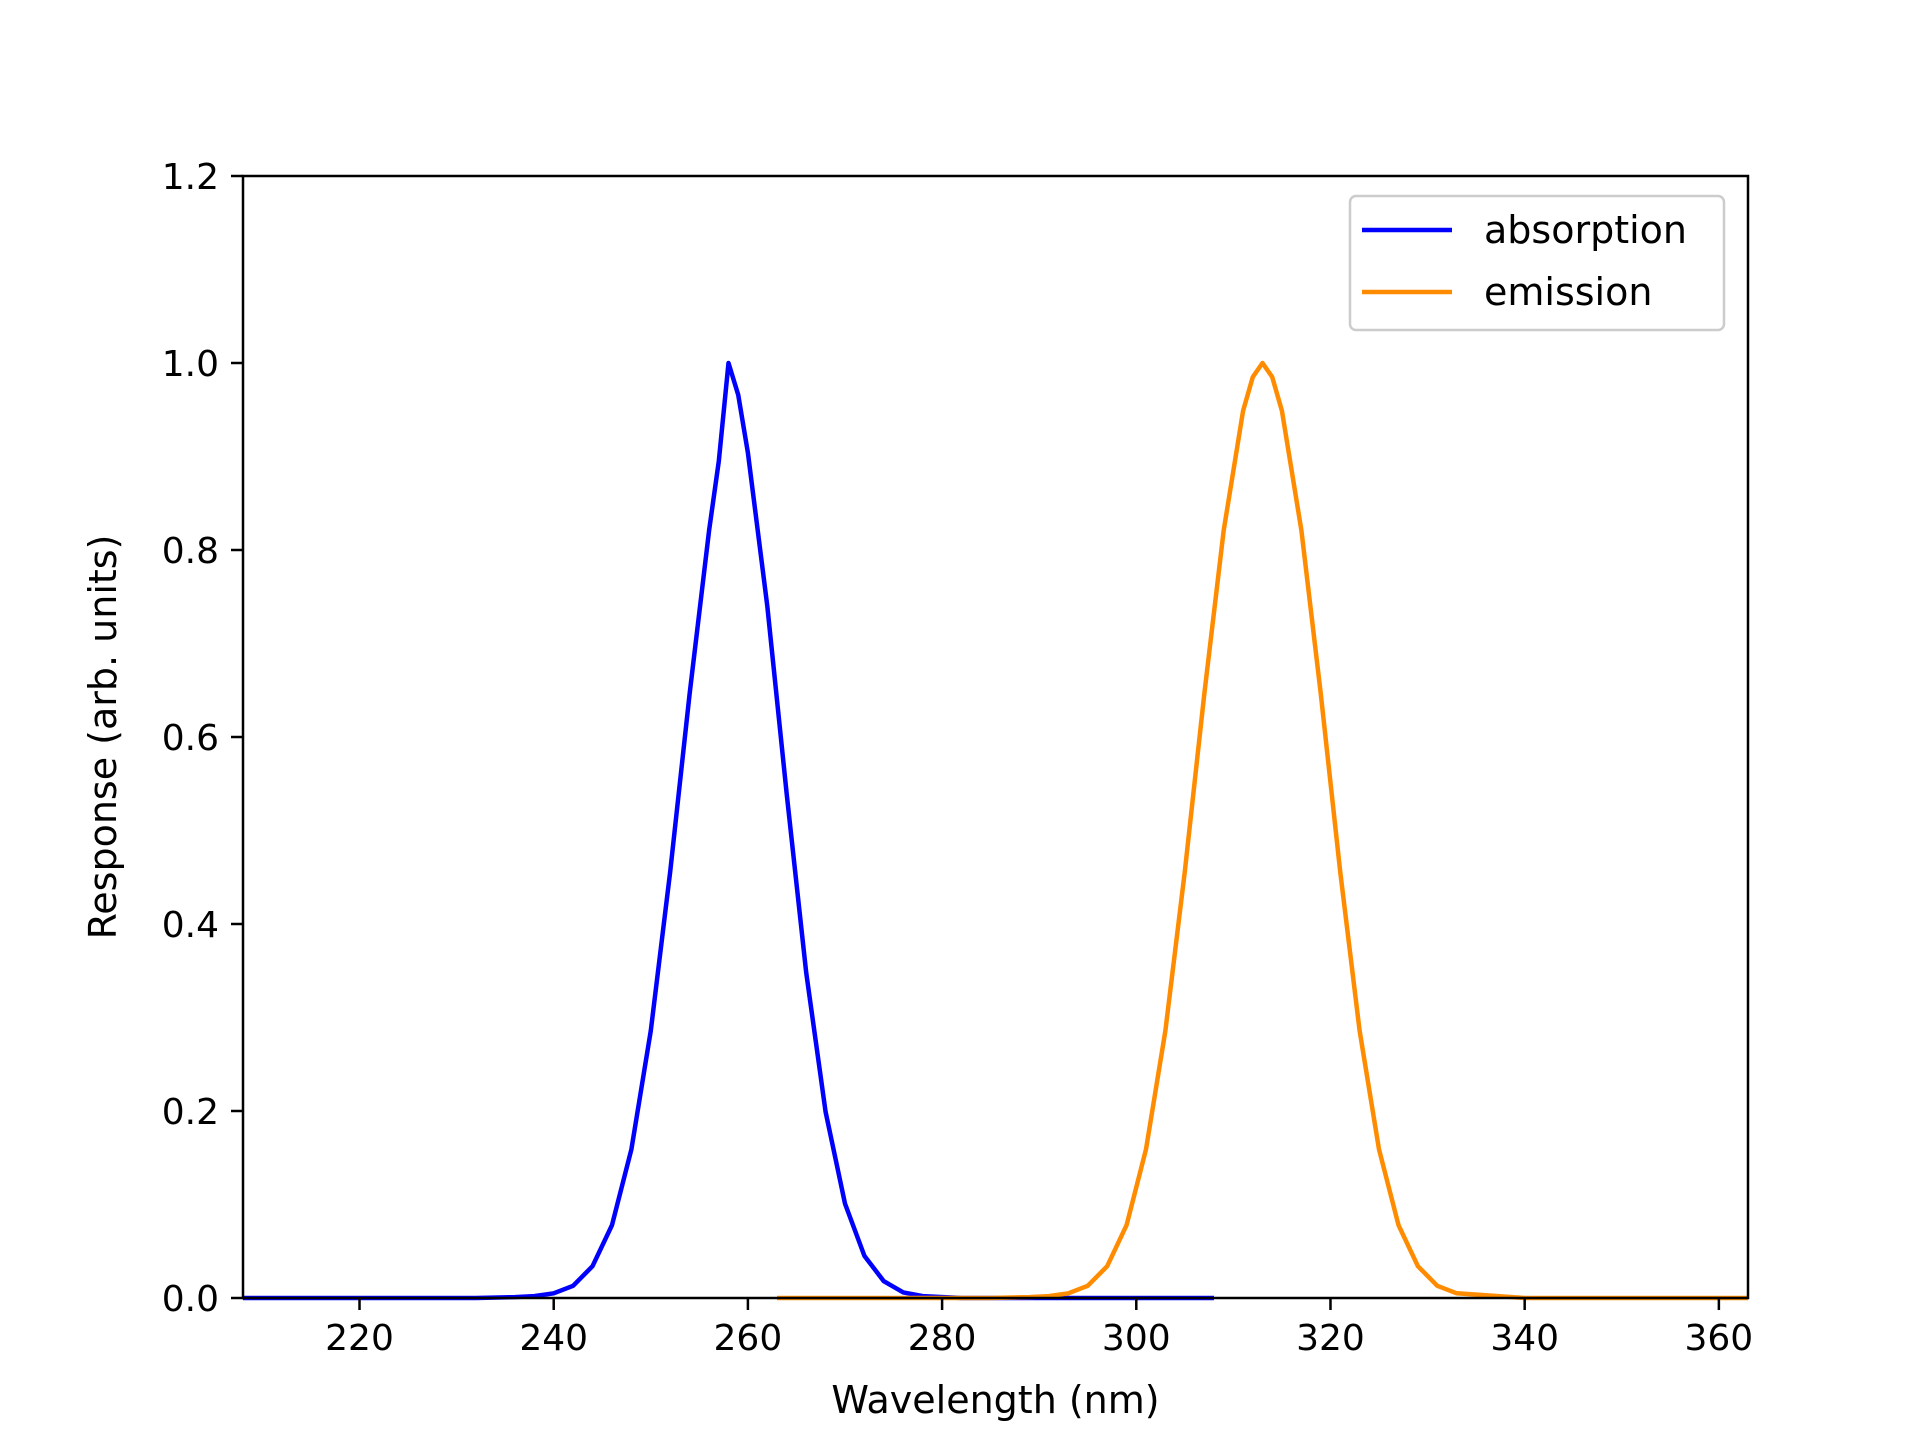 Image resolution: width=1920 pixels, height=1440 pixels. I want to click on y-tick-label: 0.4, so click(190, 925).